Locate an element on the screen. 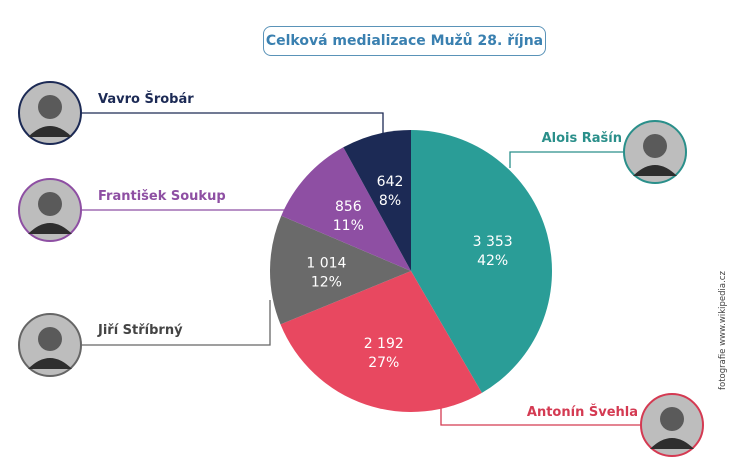 This screenshot has height=473, width=750. connector-jiri is located at coordinates (175, 323).